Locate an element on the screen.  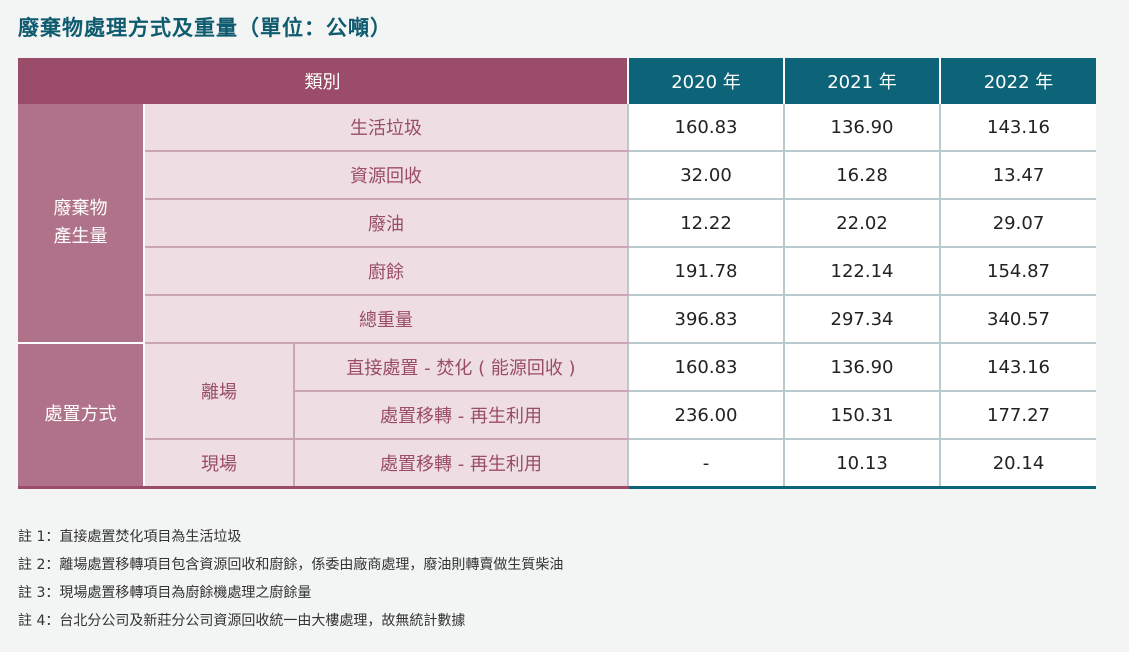
footnote: 註 1：直接處置焚化項目為生活垃圾 is located at coordinates (130, 537).